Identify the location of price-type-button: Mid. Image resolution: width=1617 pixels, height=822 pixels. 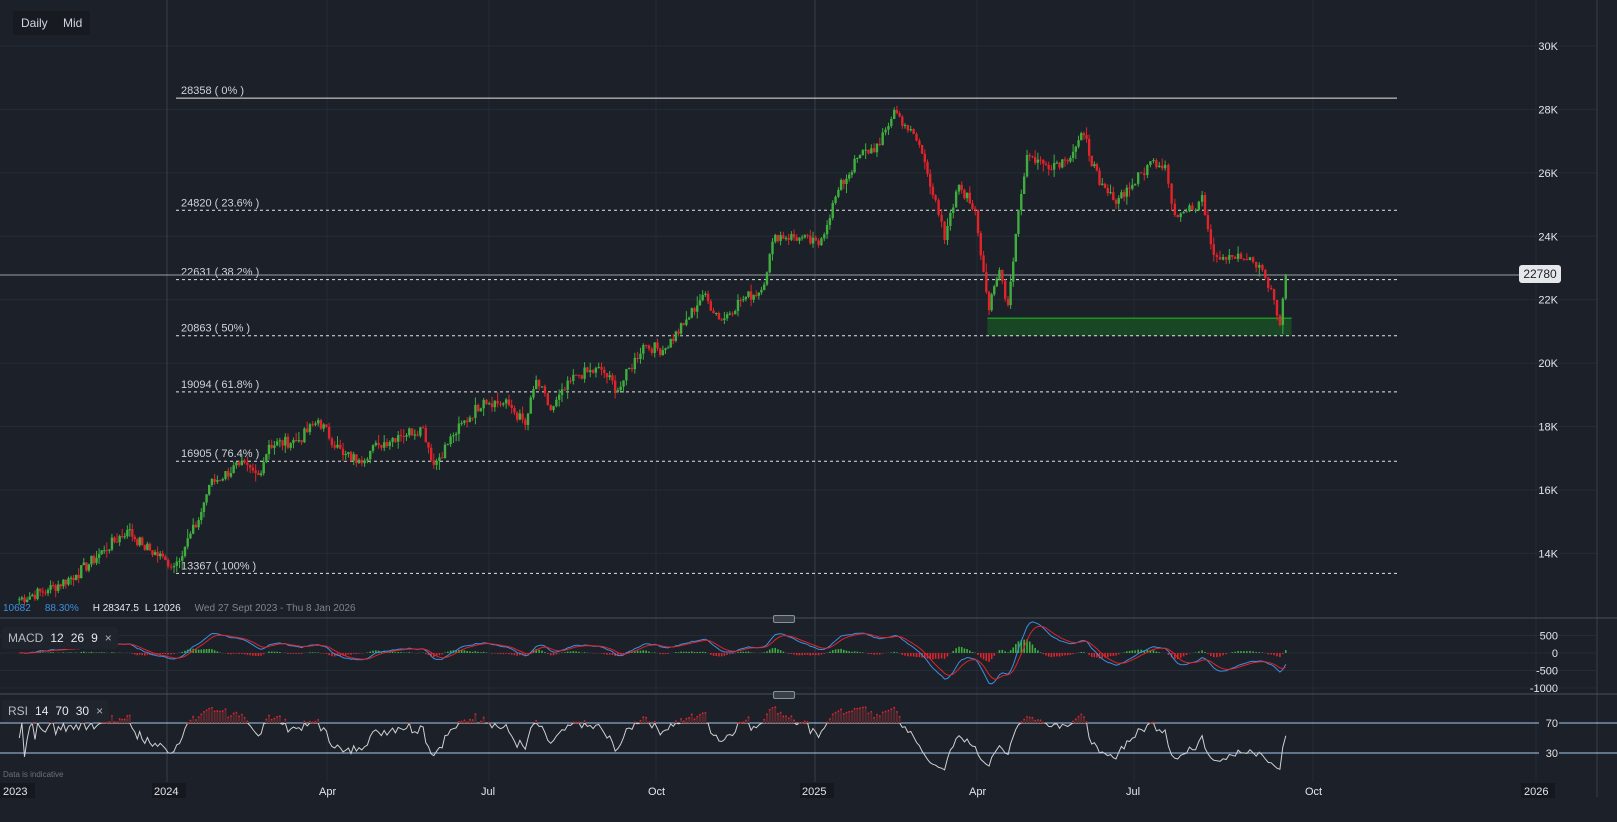
(73, 23).